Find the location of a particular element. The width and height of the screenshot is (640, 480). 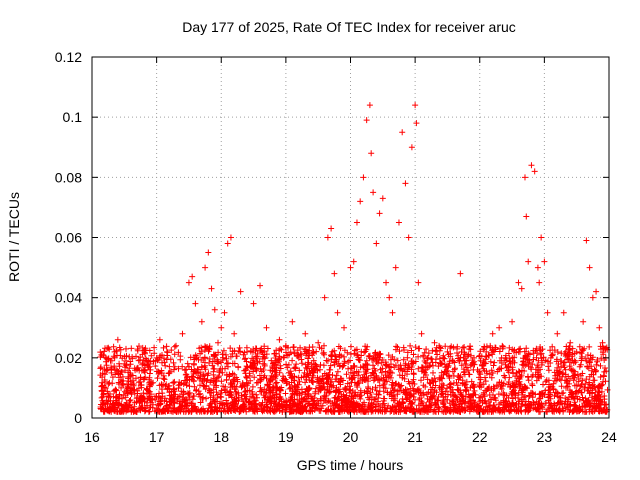

x-tick-label: 24 is located at coordinates (609, 437).